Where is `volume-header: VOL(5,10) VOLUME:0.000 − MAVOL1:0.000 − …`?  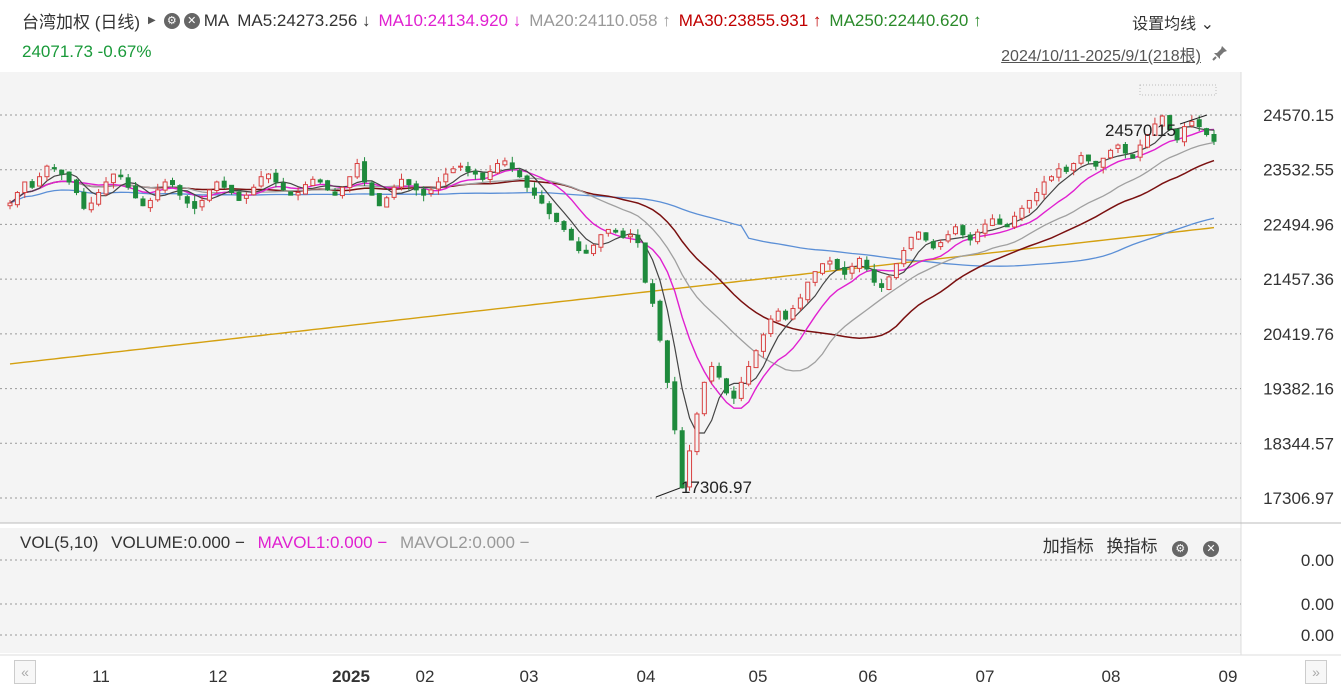 volume-header: VOL(5,10) VOLUME:0.000 − MAVOL1:0.000 − … is located at coordinates (279, 543).